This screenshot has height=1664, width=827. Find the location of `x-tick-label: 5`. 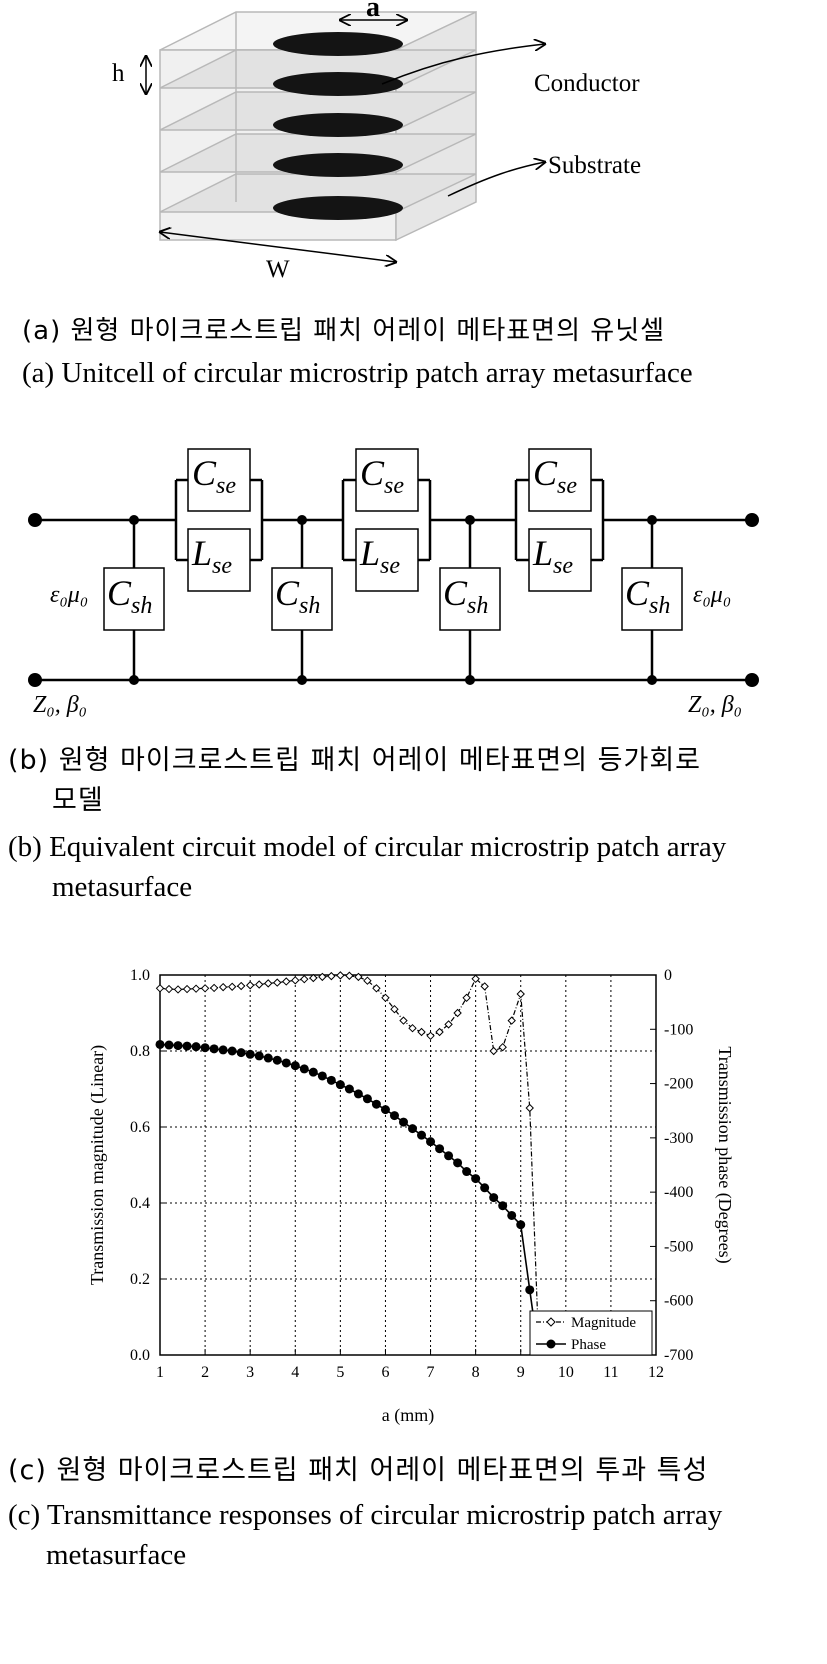

x-tick-label: 5 is located at coordinates (340, 1372).